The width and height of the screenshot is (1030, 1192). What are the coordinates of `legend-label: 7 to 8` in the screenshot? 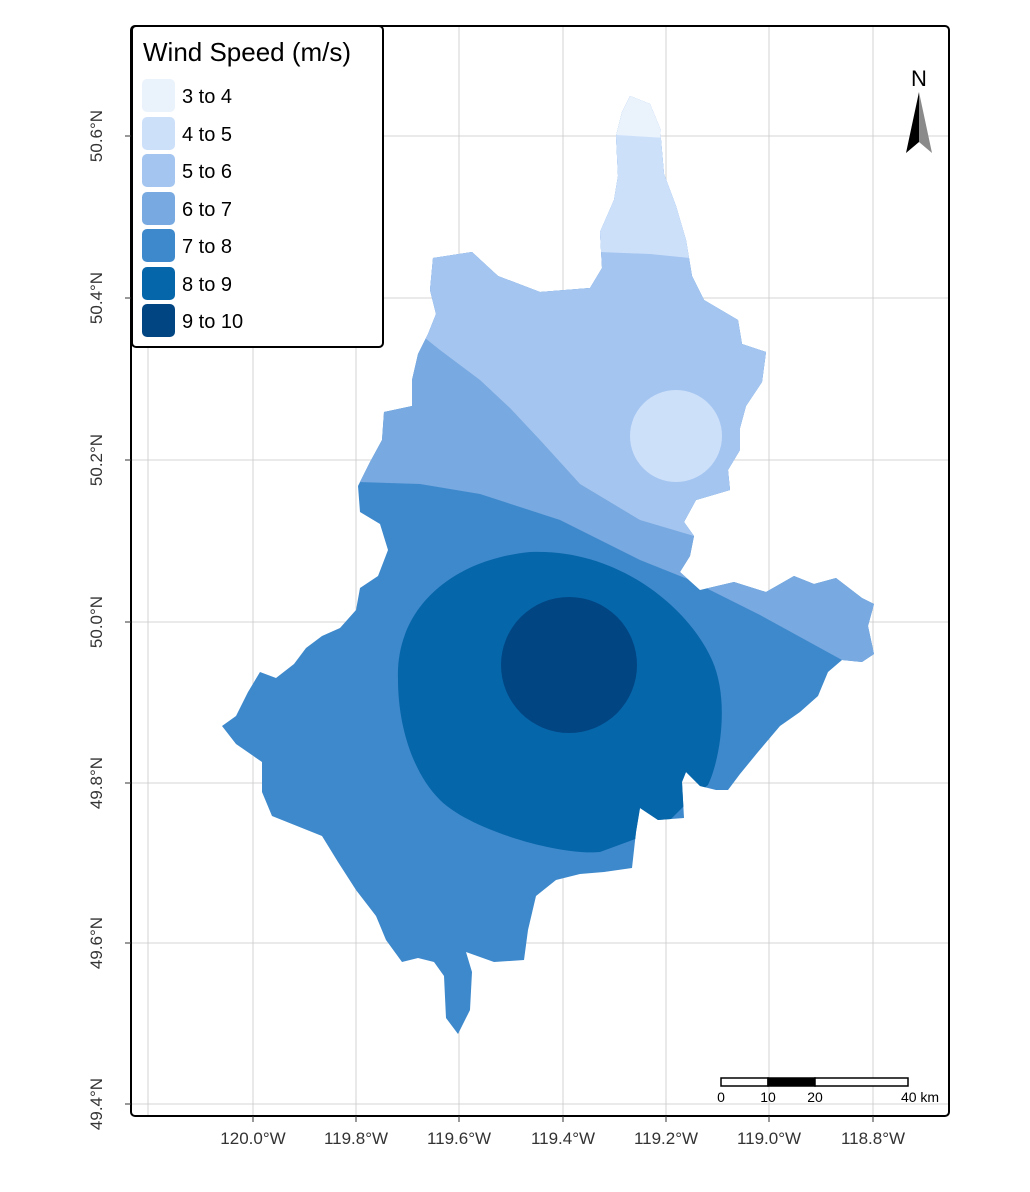 It's located at (207, 247).